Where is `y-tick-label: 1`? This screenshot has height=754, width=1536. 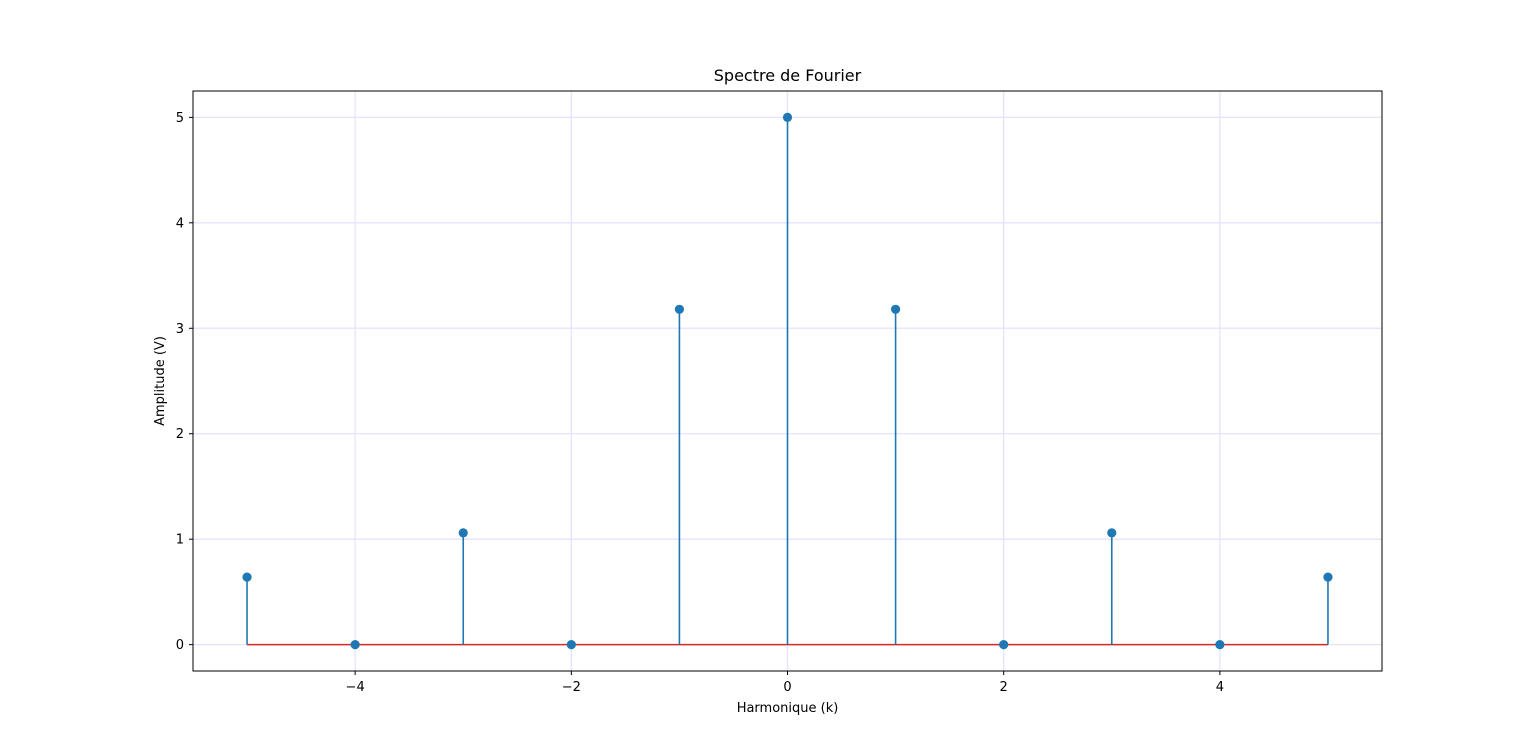
y-tick-label: 1 is located at coordinates (180, 540).